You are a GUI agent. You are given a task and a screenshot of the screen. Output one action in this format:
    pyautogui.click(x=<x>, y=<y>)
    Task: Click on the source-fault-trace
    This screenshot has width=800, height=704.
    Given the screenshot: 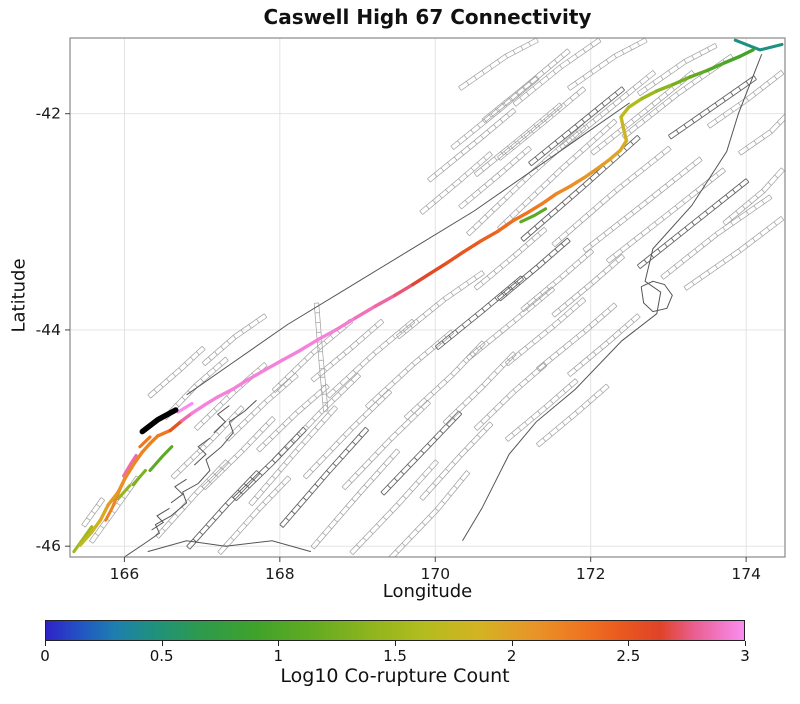 What is the action you would take?
    pyautogui.click(x=159, y=421)
    